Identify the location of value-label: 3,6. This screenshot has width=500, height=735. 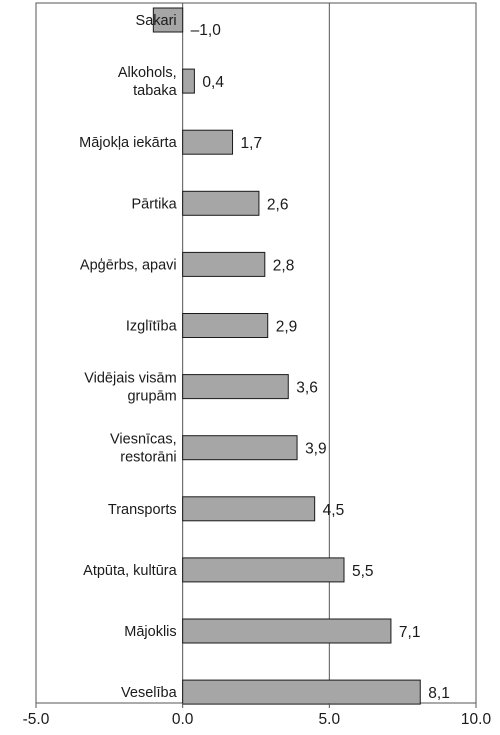
(307, 388).